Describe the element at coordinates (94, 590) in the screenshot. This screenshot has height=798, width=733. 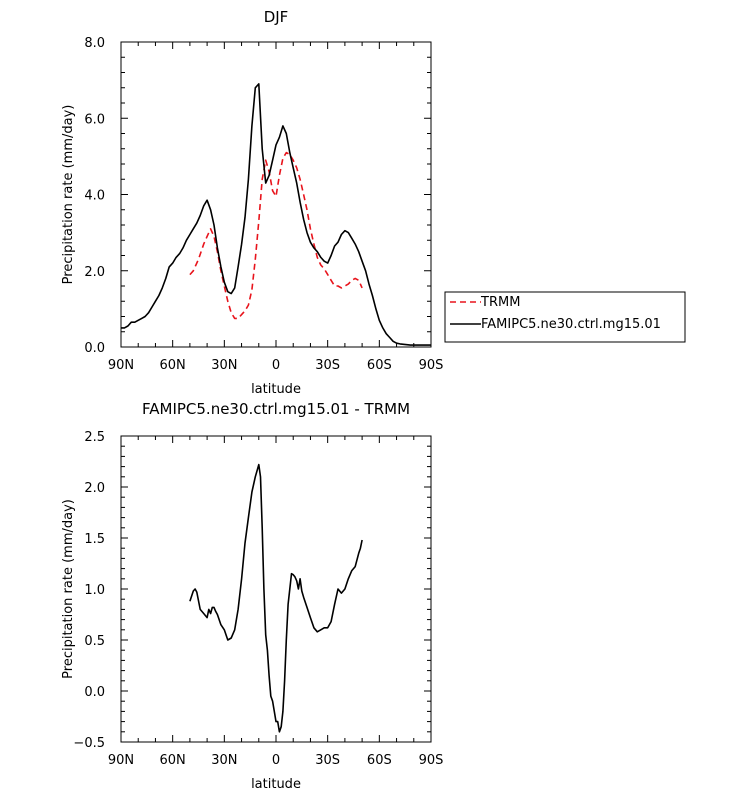
I see `y-tick-label: 1.0` at that location.